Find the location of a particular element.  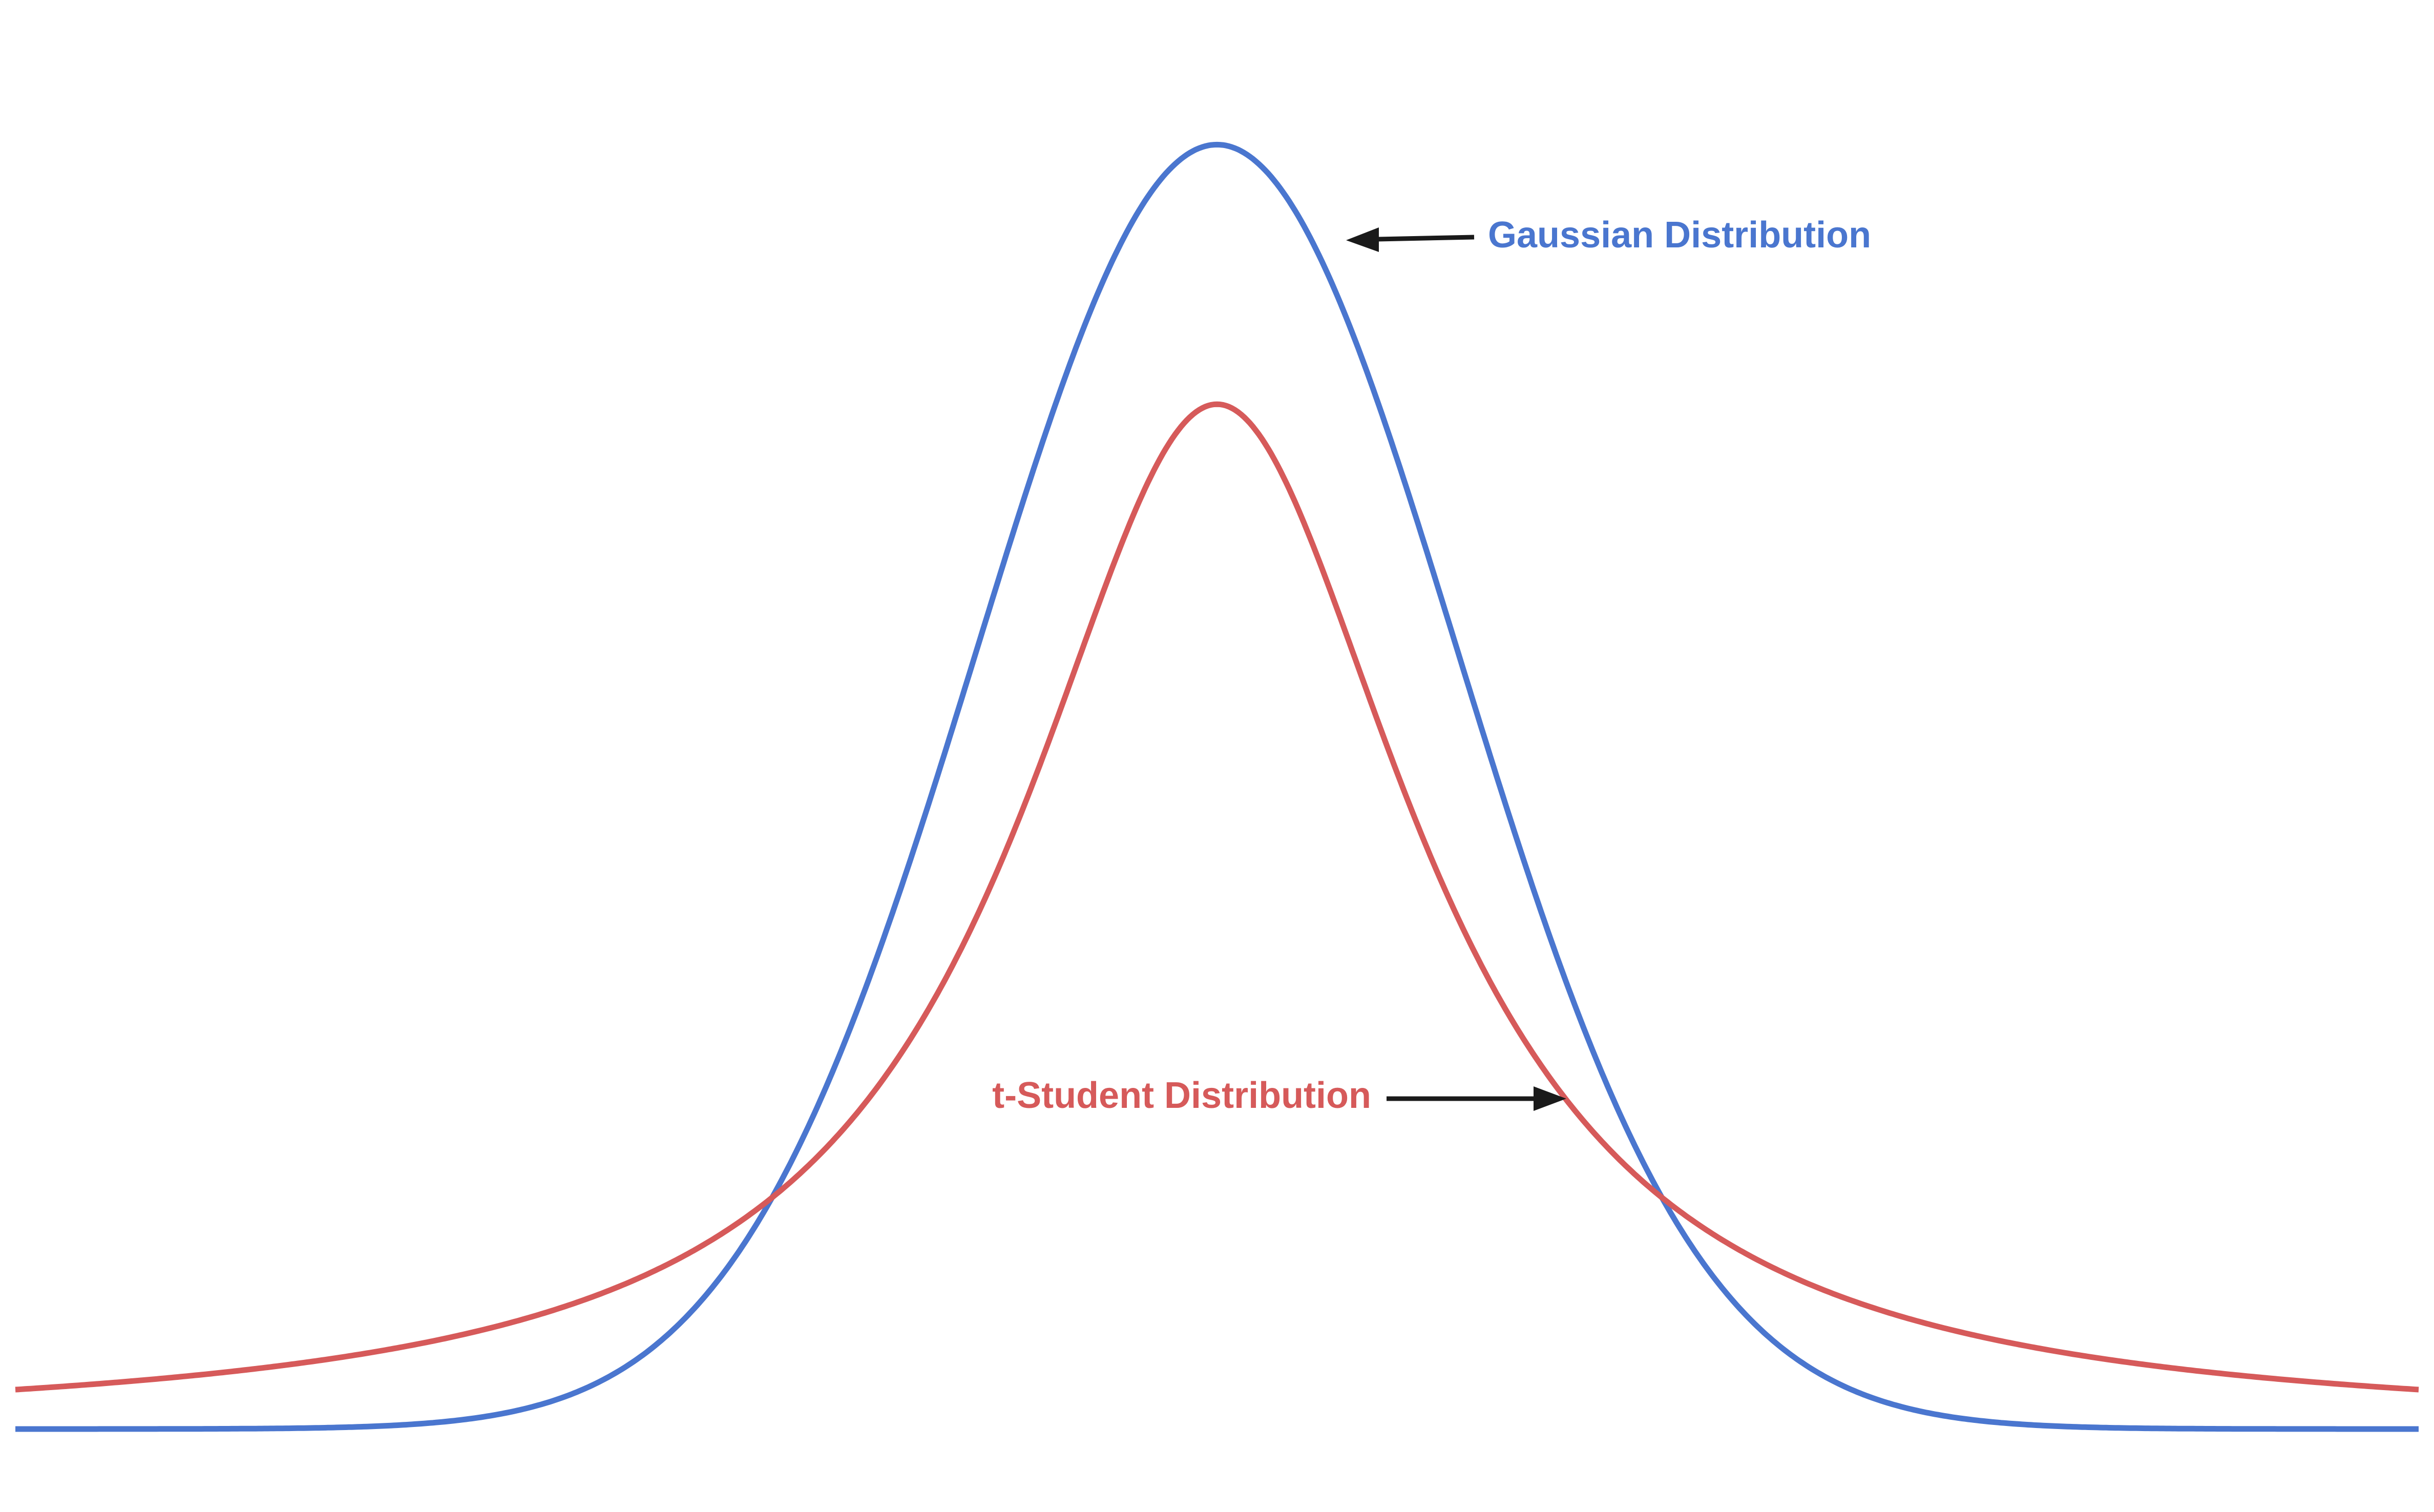

t-student-label: t-Student Distribution is located at coordinates (1181, 1095).